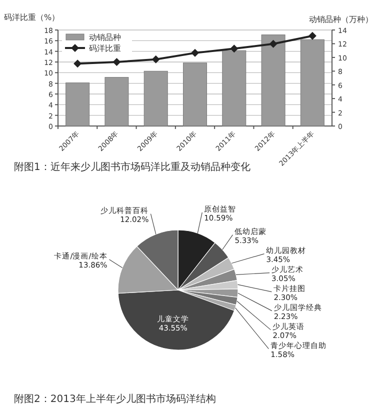  Describe the element at coordinates (132, 167) in the screenshot. I see `text: 附图1：近年来少儿图书市场码洋比重及动销品种变化` at that location.